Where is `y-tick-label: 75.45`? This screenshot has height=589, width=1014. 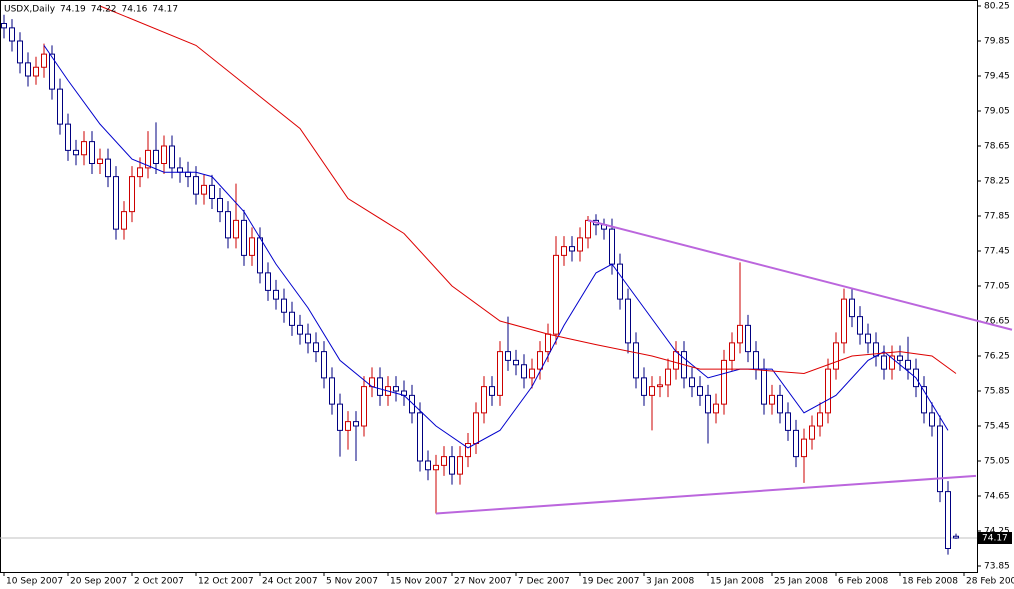
y-tick-label: 75.45 is located at coordinates (997, 427).